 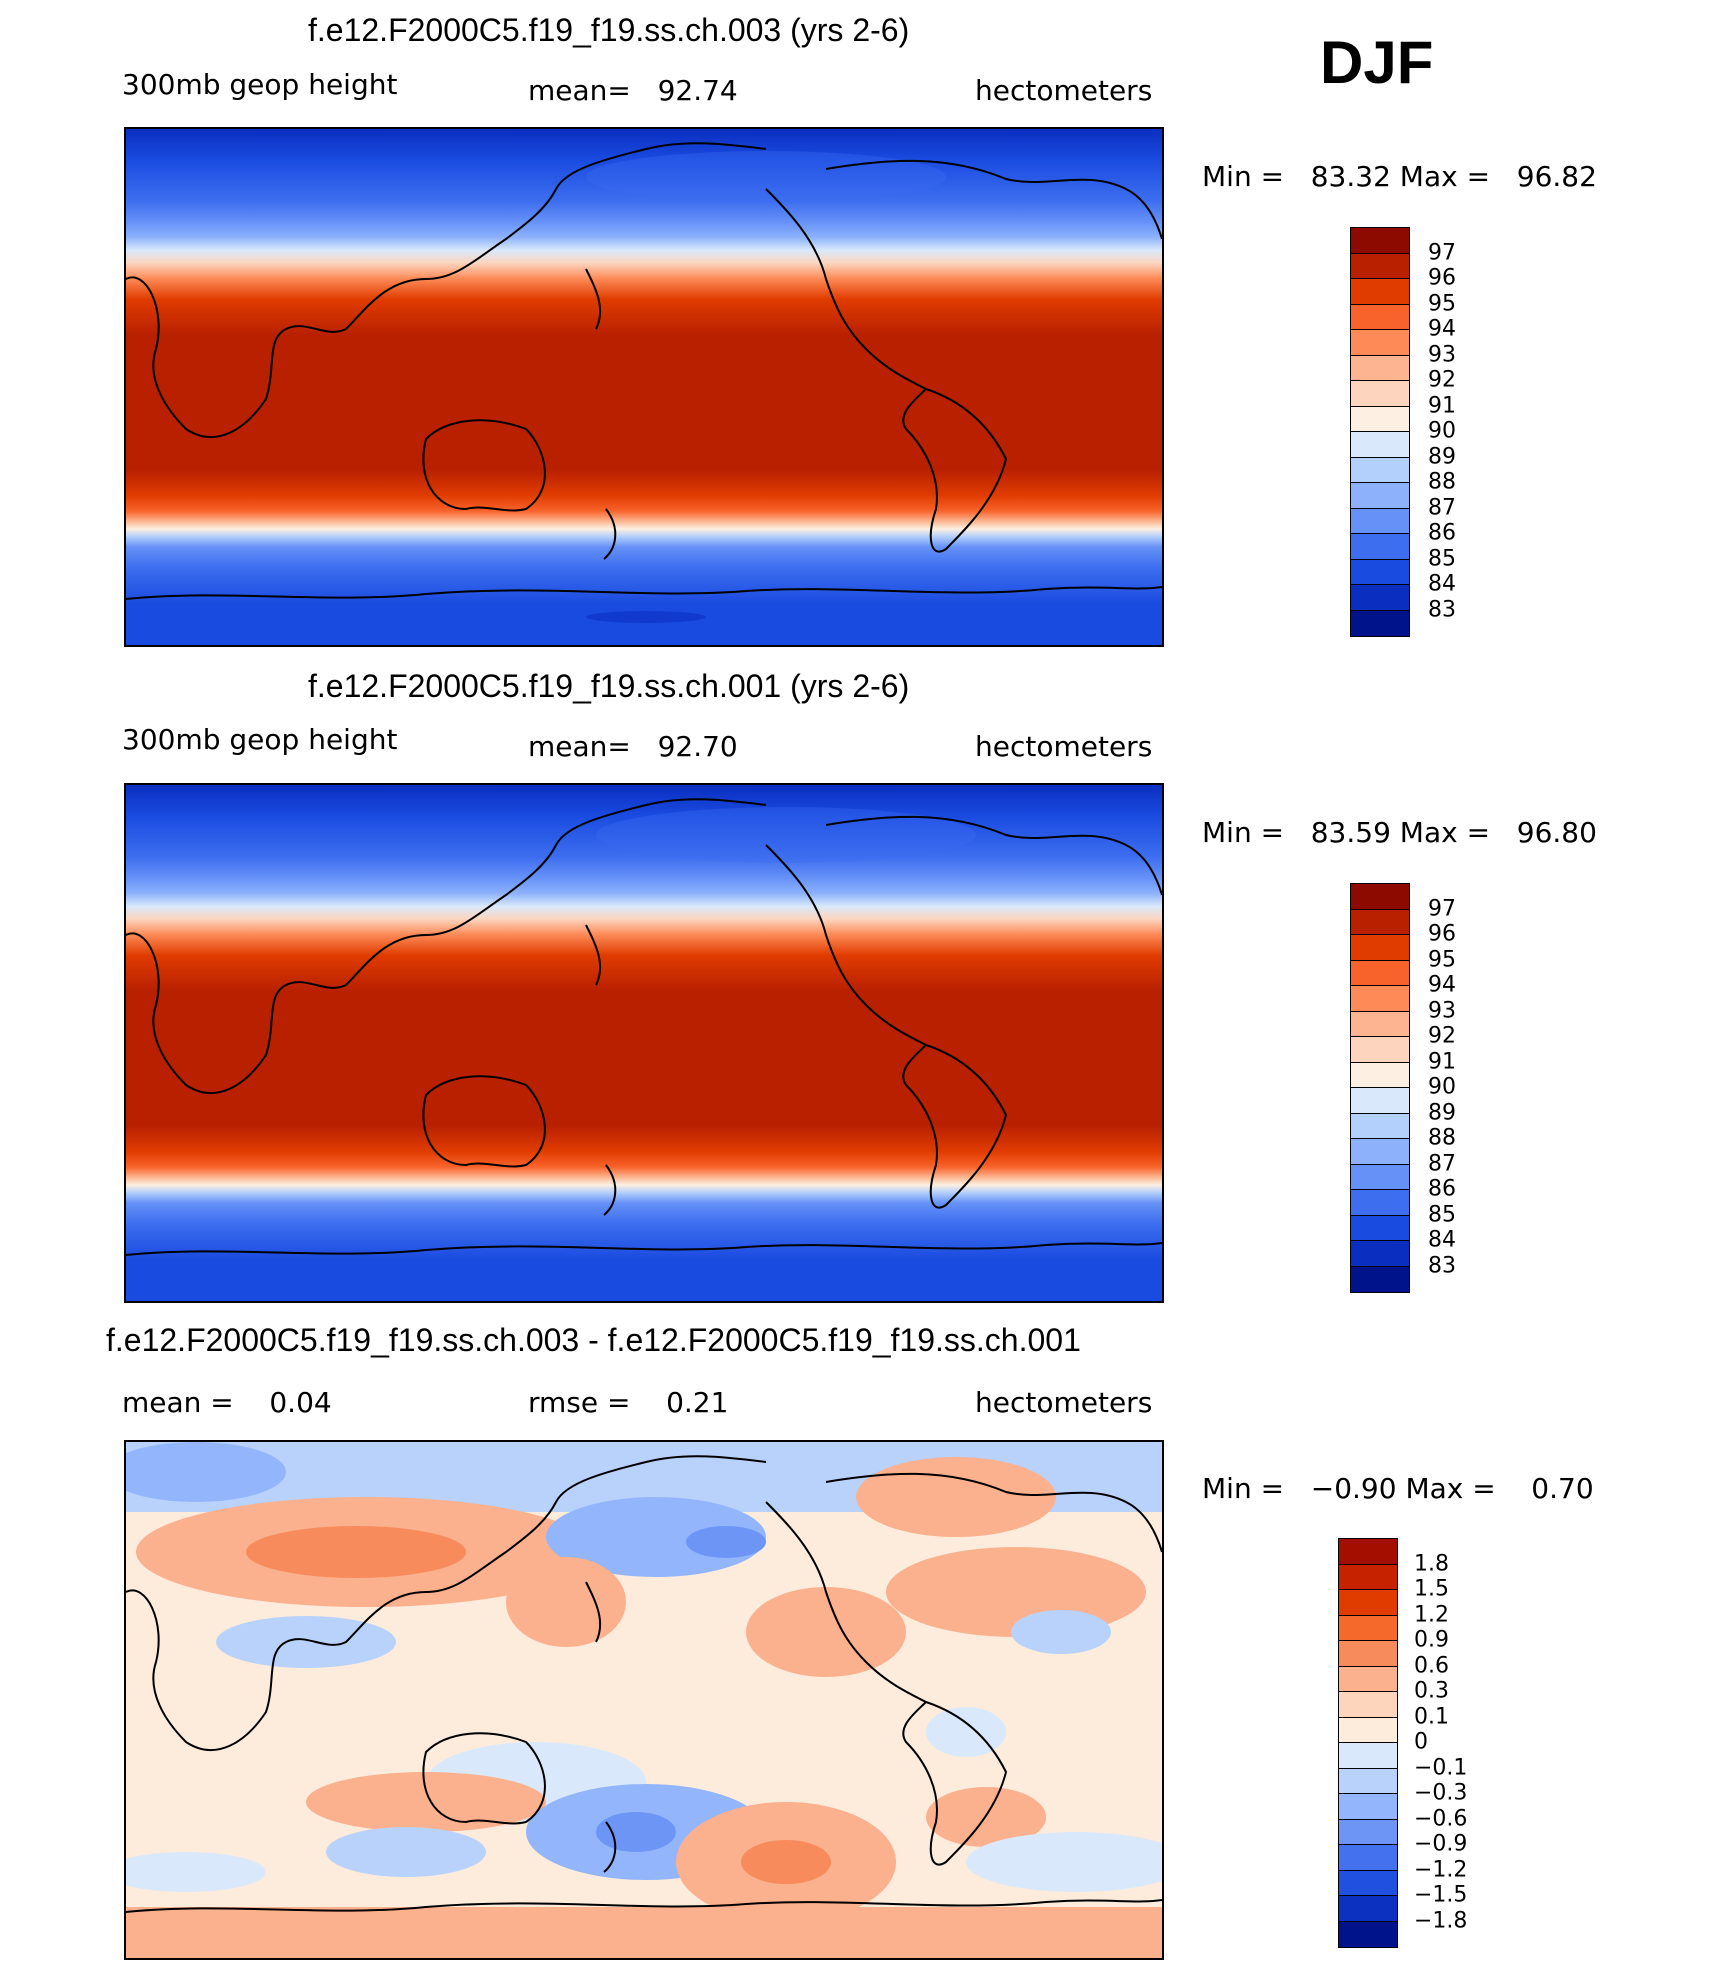 What do you see at coordinates (1442, 329) in the screenshot?
I see `panel-1-colorbar-label: 94` at bounding box center [1442, 329].